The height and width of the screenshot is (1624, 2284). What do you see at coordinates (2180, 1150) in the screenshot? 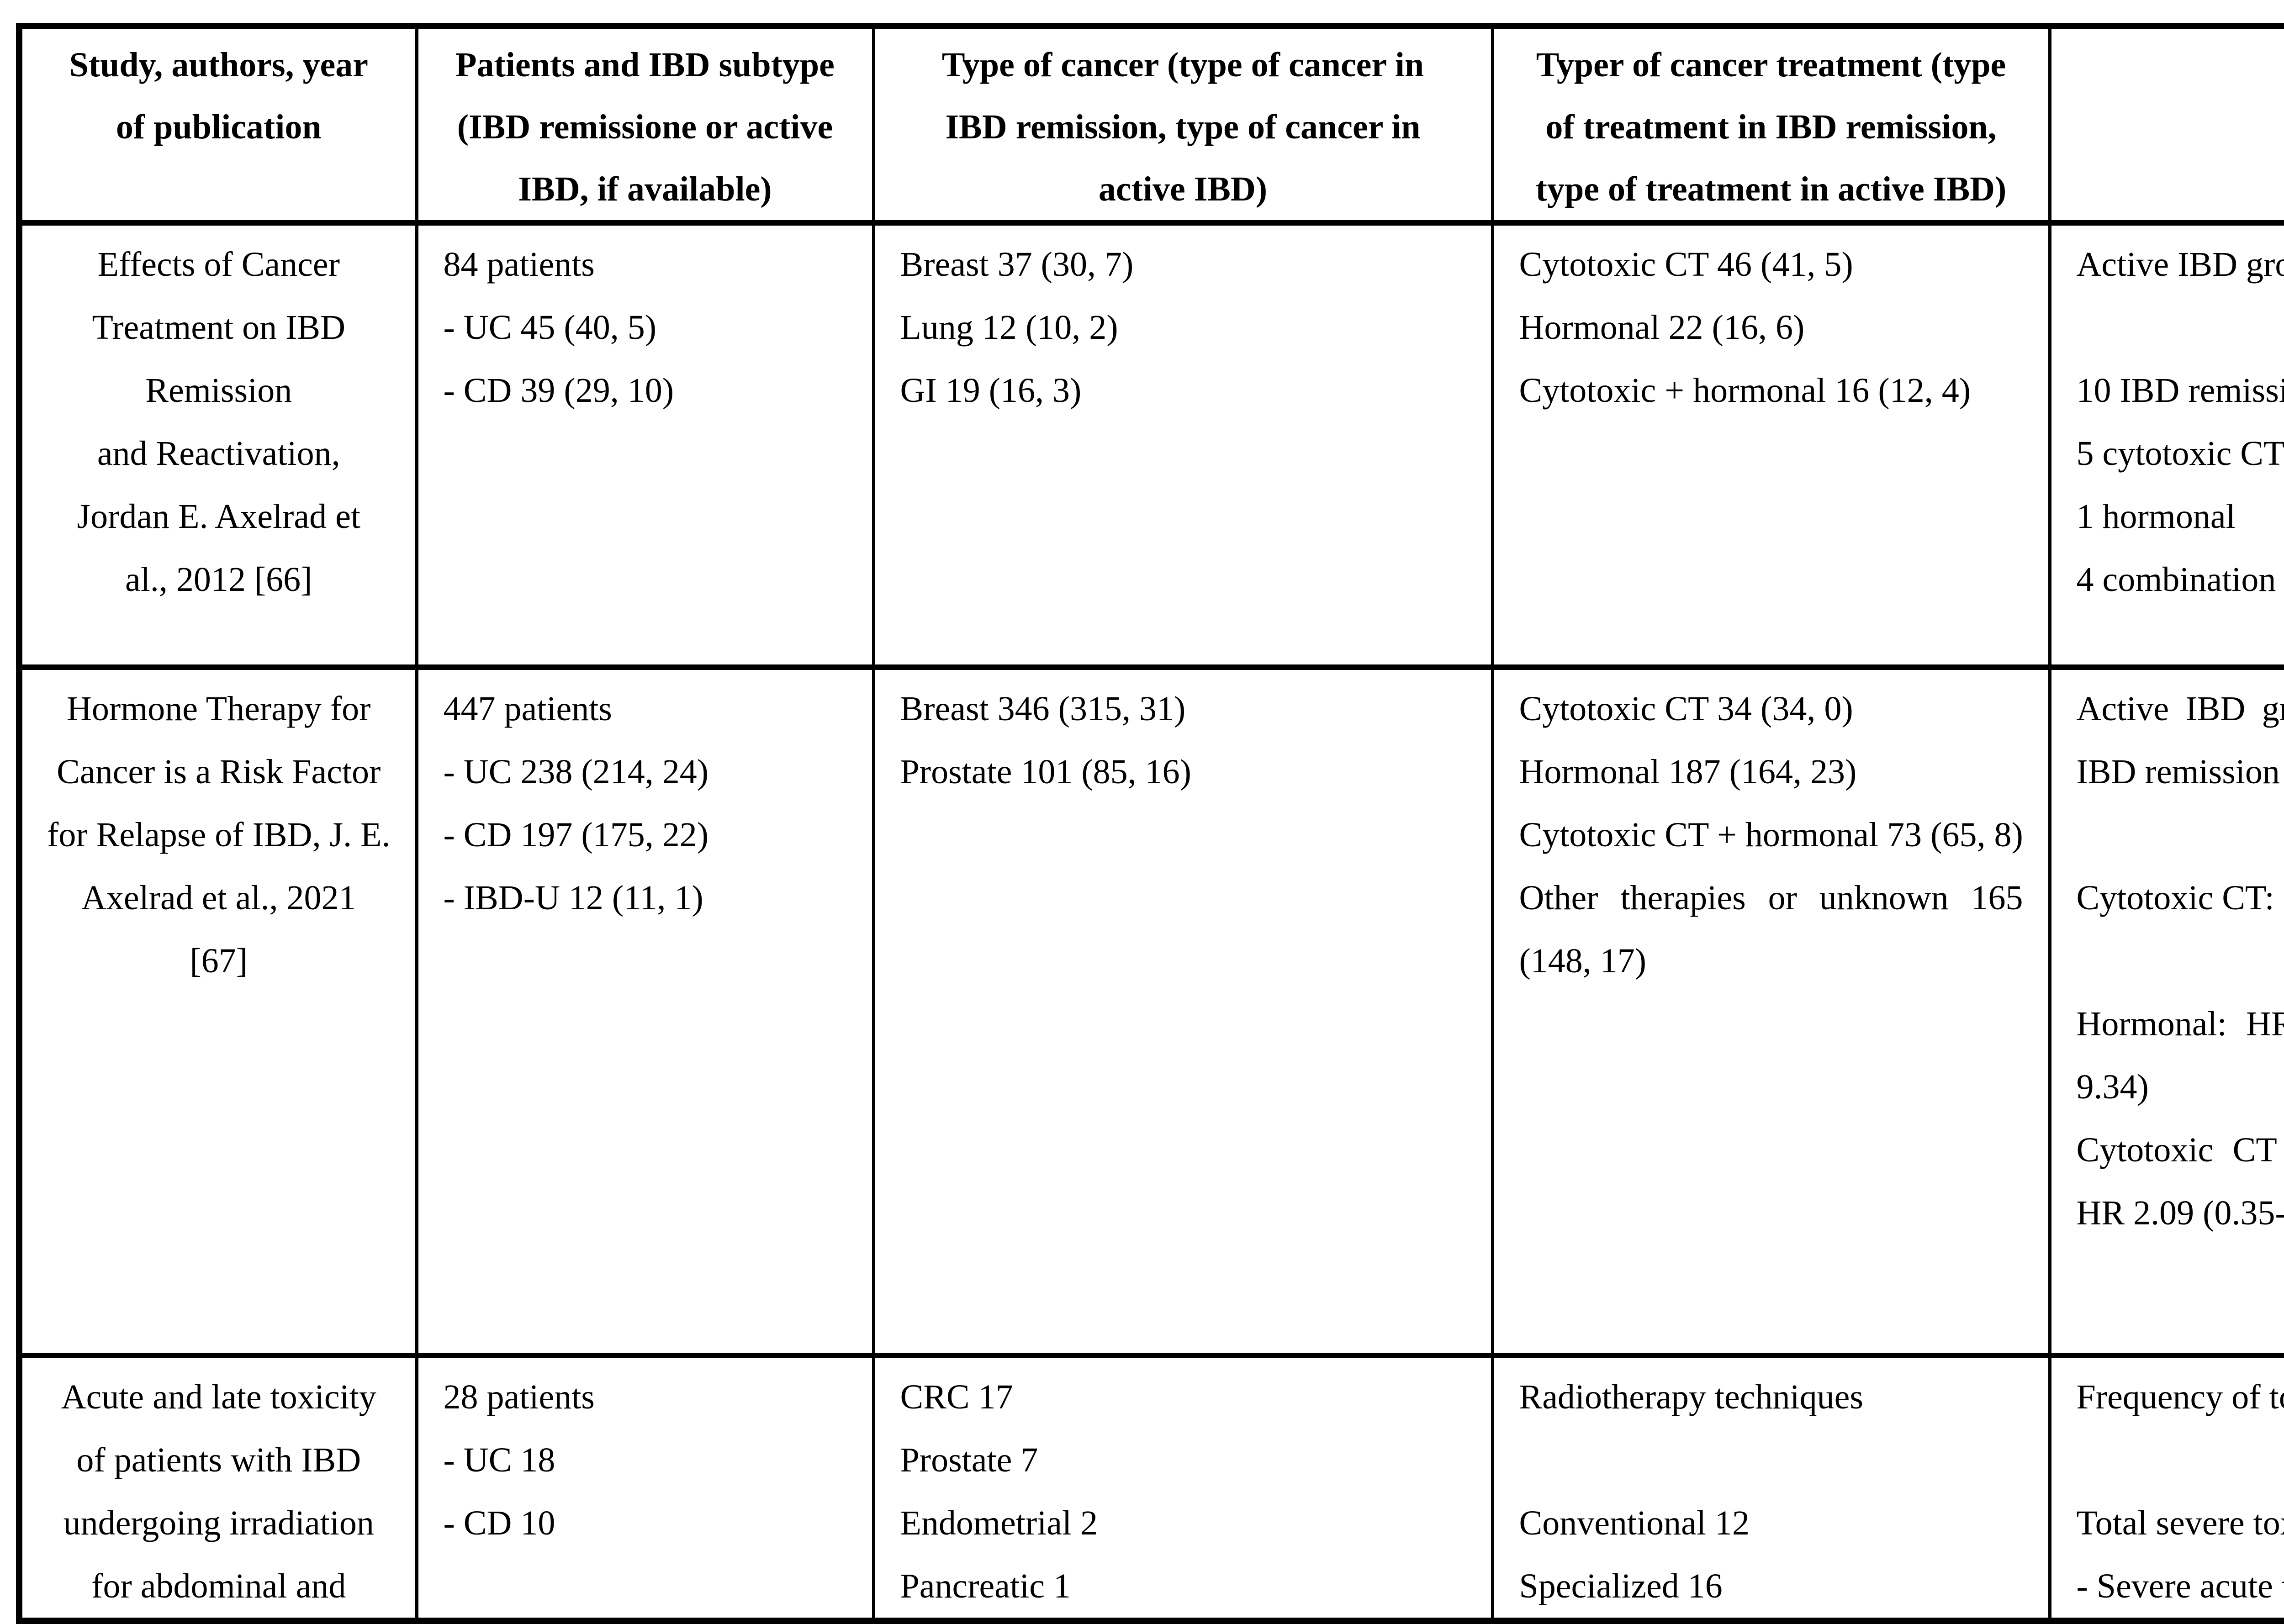
I see `text-line: Cytotoxic CT + hormonal:` at bounding box center [2180, 1150].